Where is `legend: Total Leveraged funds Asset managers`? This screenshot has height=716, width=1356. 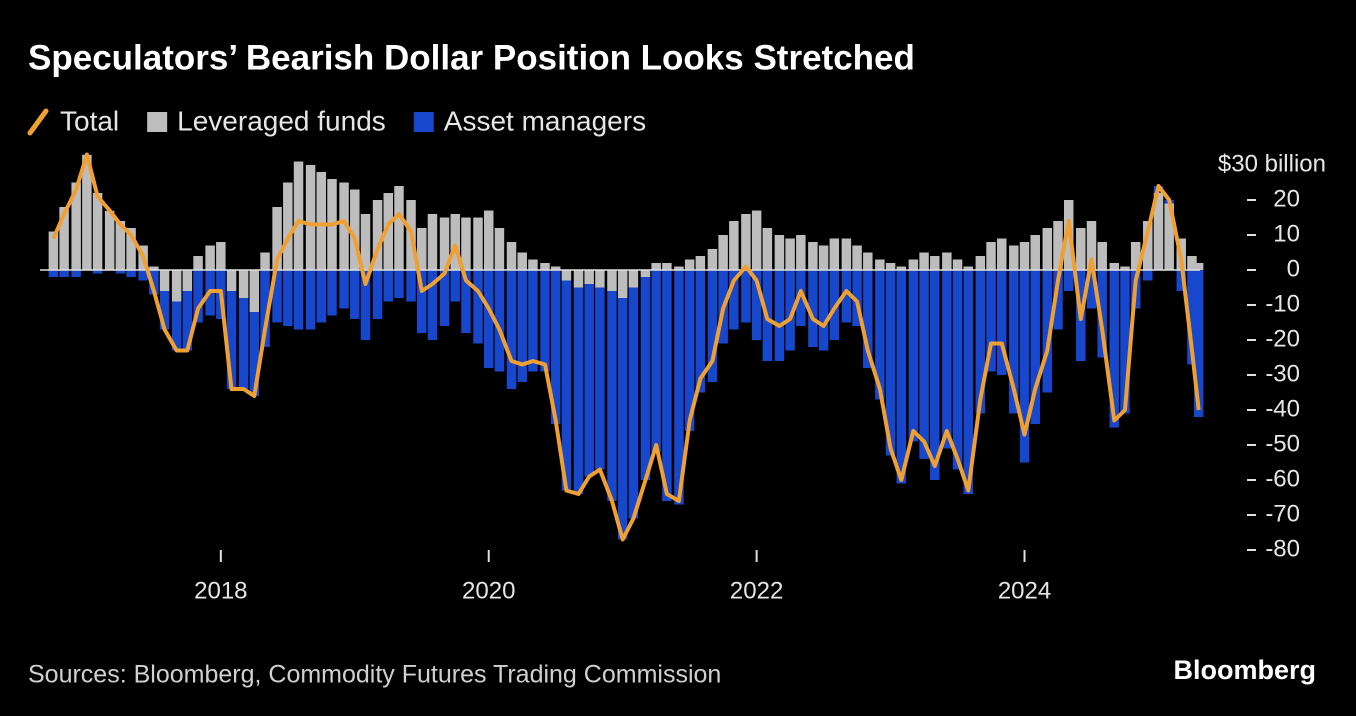
legend: Total Leveraged funds Asset managers is located at coordinates (336, 120).